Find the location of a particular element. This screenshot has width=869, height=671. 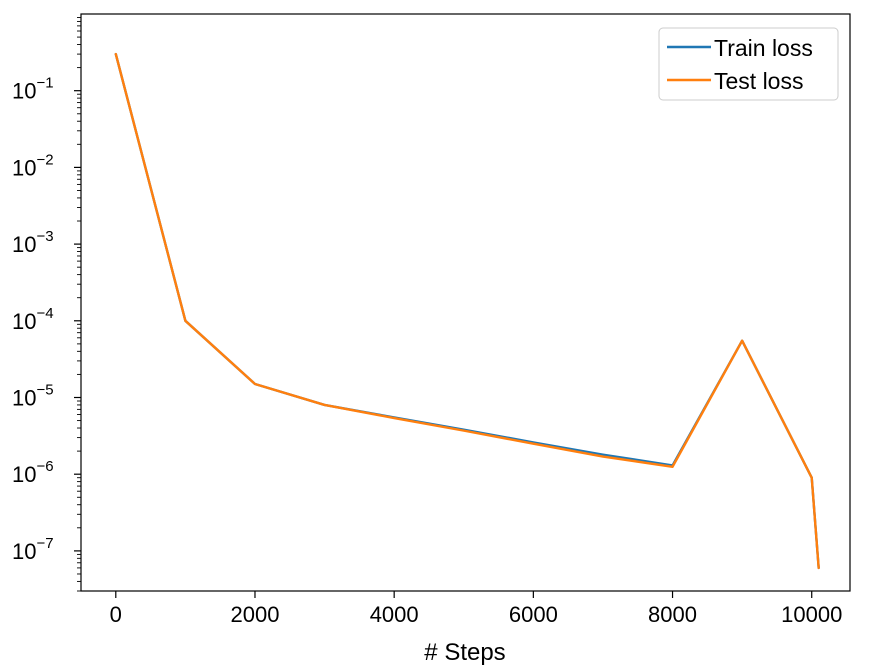

legend-label-0: Train loss is located at coordinates (763, 48).